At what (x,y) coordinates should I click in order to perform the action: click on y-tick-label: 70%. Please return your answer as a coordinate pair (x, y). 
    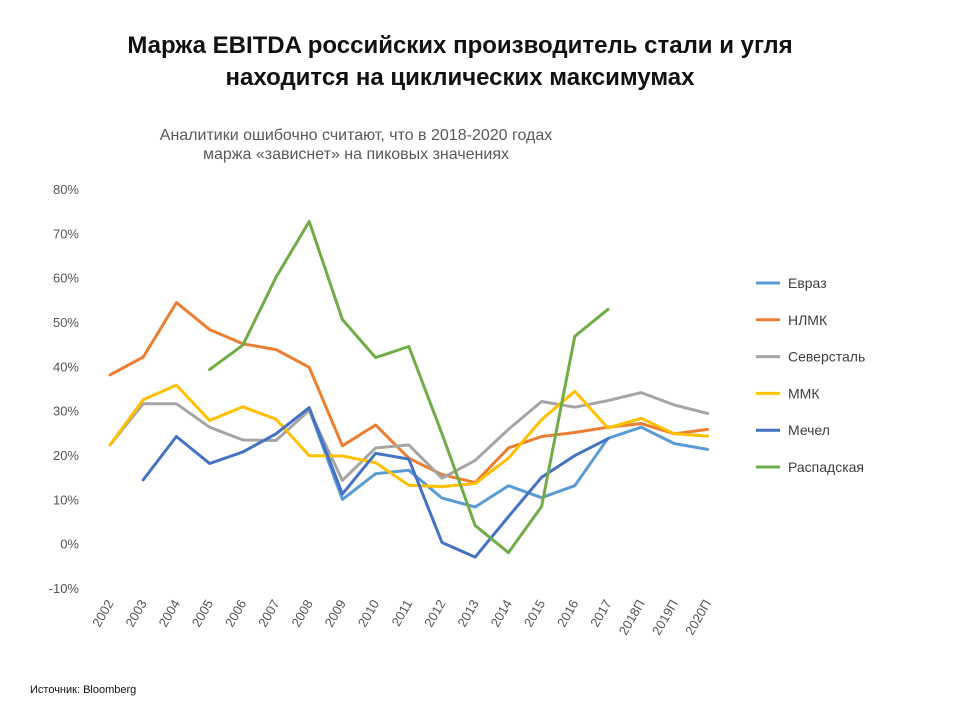
    Looking at the image, I should click on (66, 233).